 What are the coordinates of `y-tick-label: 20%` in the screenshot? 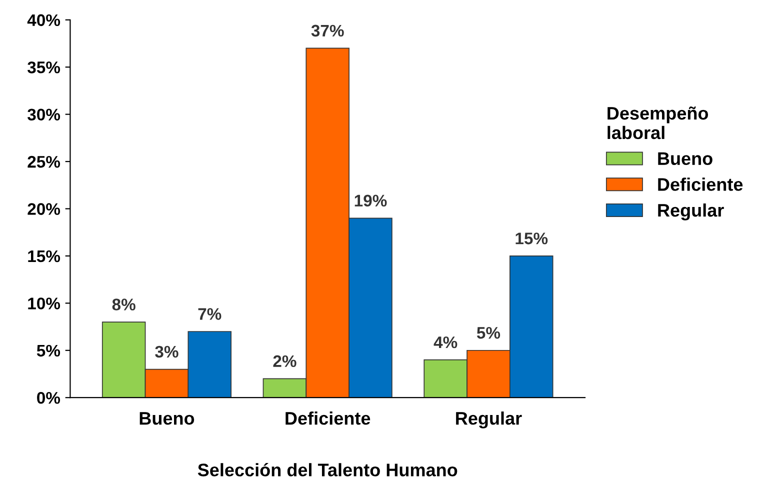 It's located at (44, 209).